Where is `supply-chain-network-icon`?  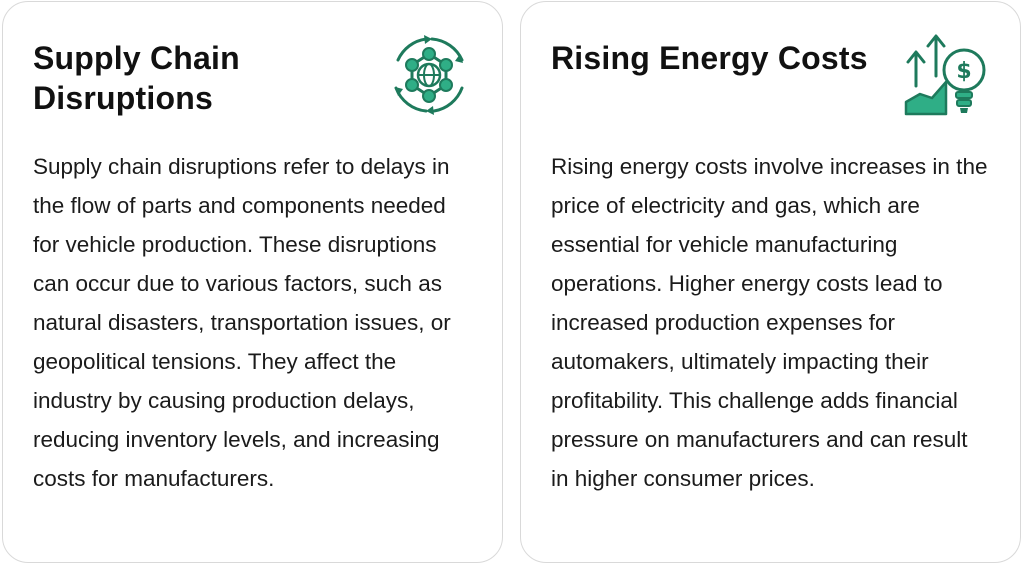
supply-chain-network-icon is located at coordinates (429, 75).